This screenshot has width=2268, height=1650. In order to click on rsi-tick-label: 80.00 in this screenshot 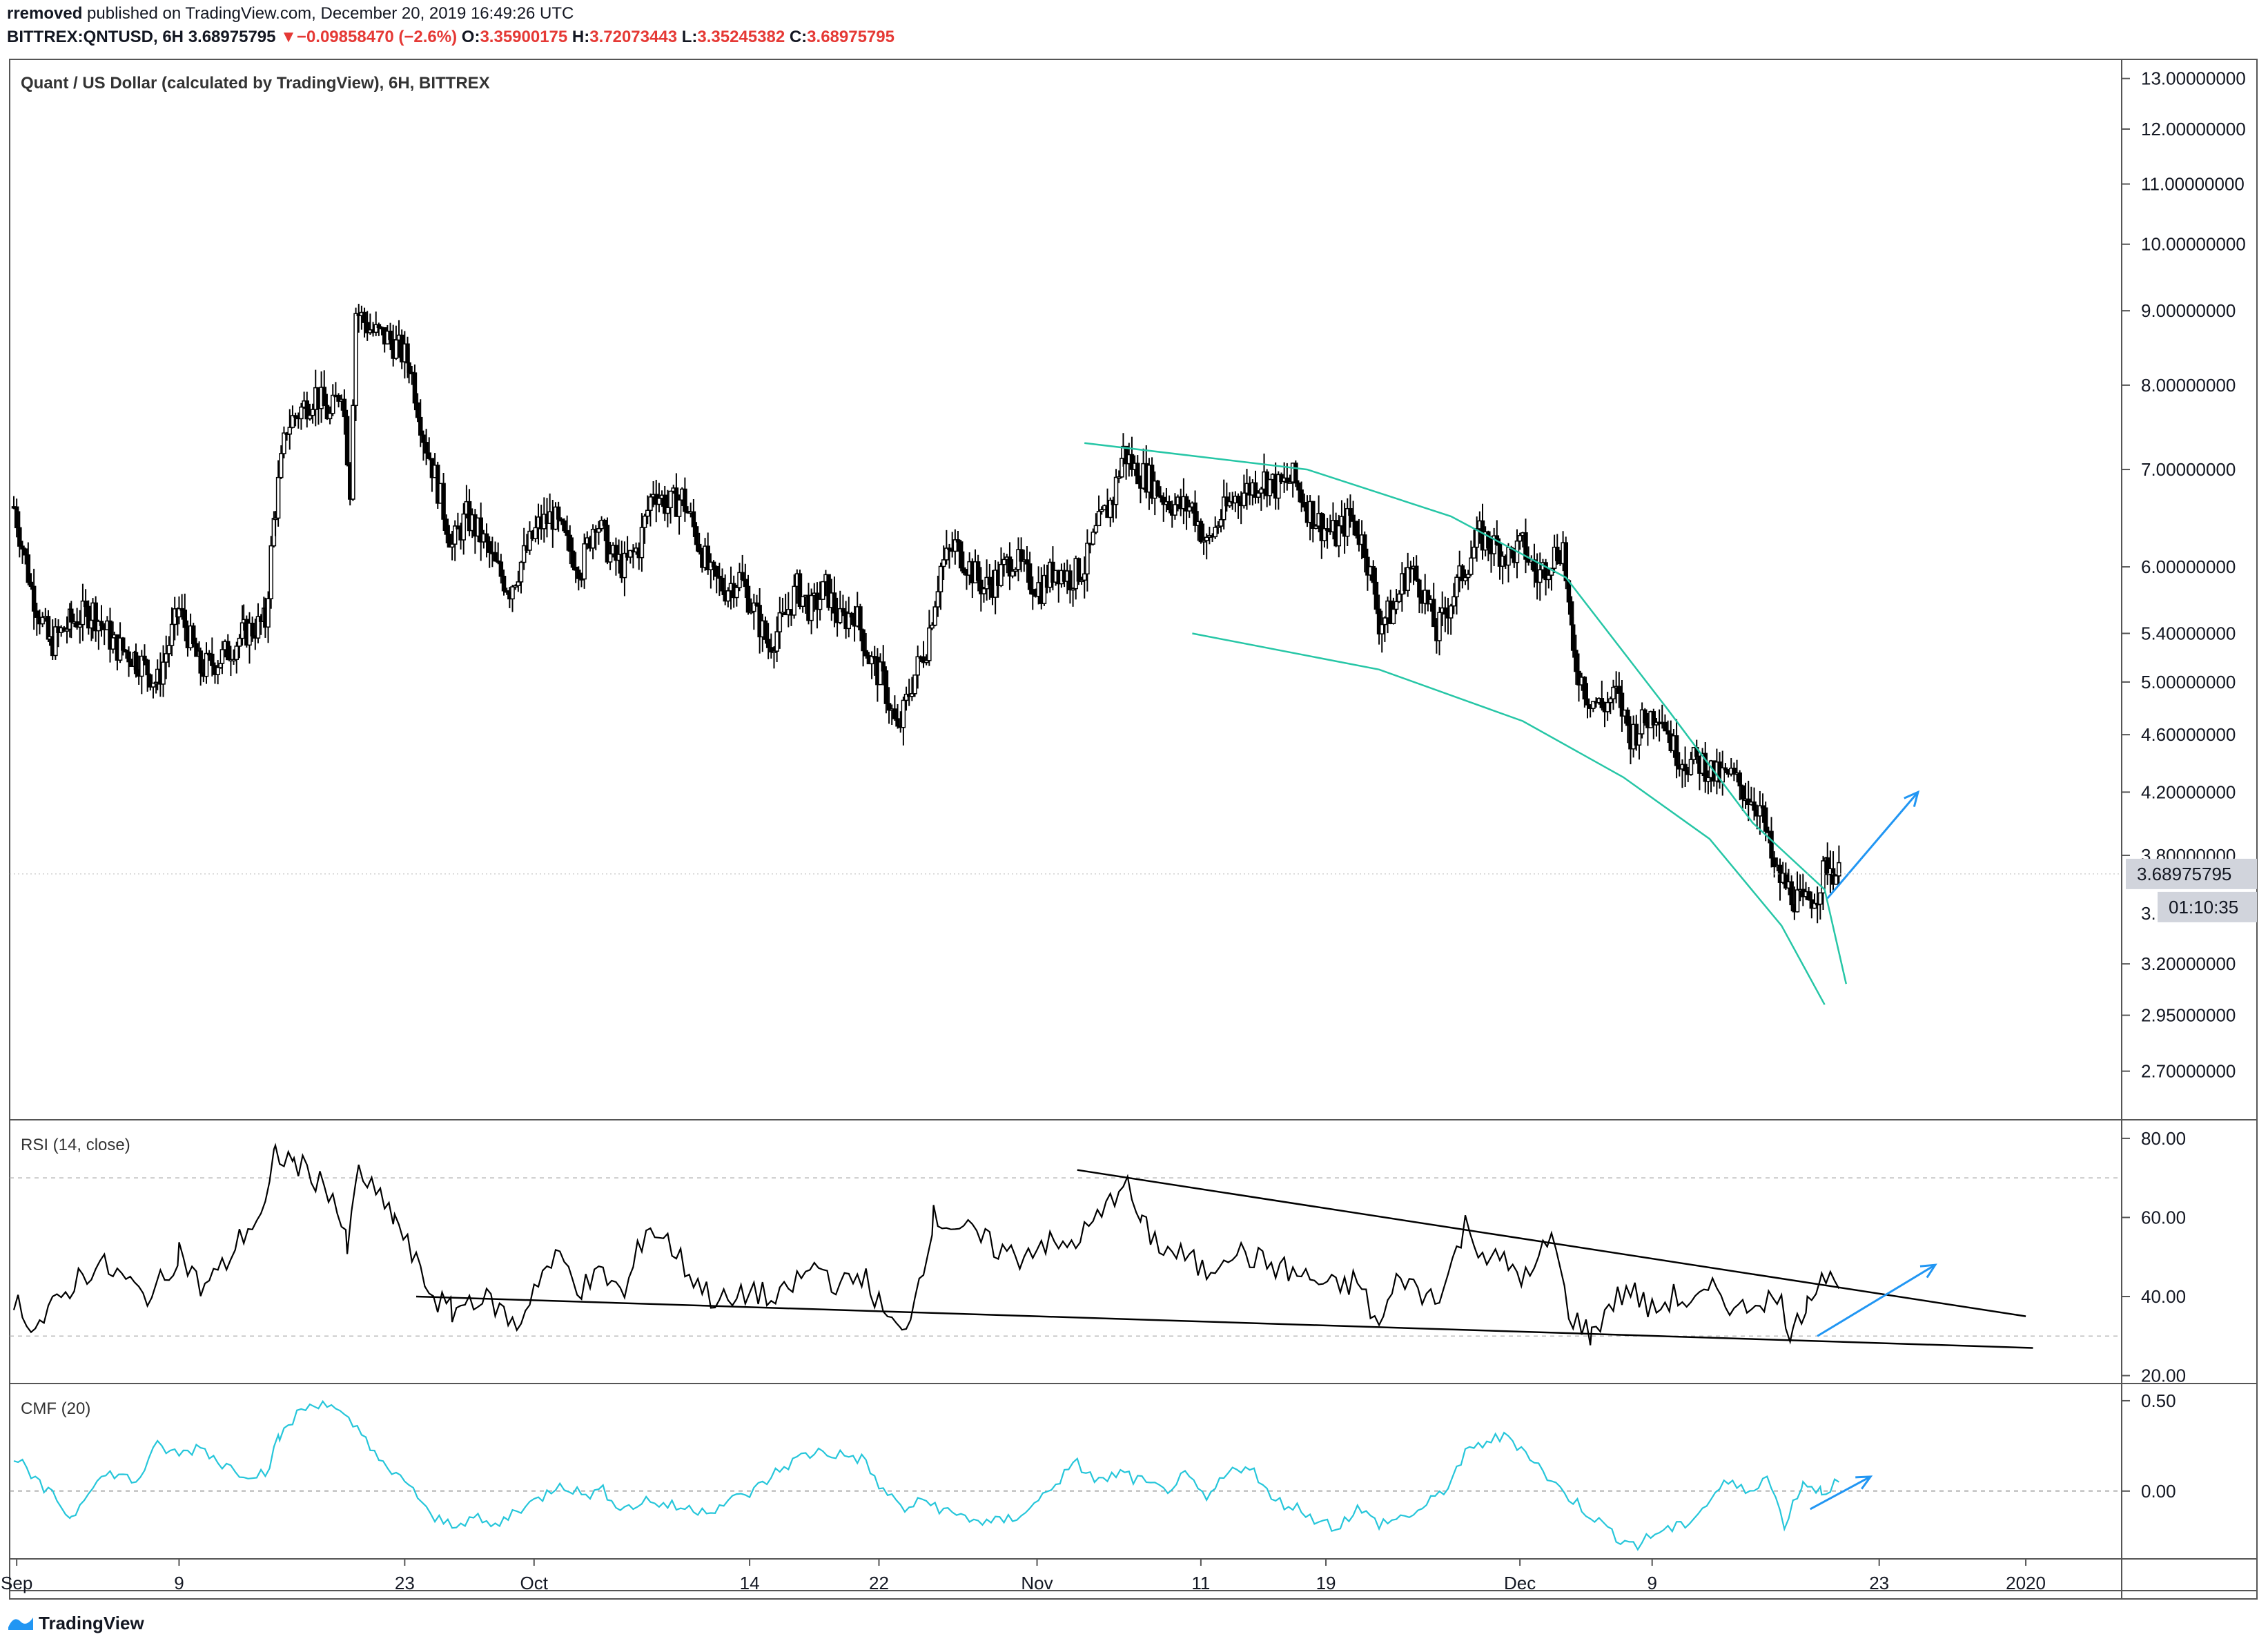, I will do `click(2163, 1138)`.